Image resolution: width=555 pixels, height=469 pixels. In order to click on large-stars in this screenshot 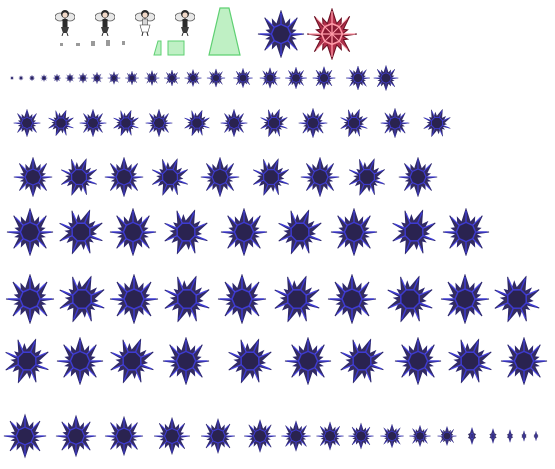, I will do `click(307, 34)`.